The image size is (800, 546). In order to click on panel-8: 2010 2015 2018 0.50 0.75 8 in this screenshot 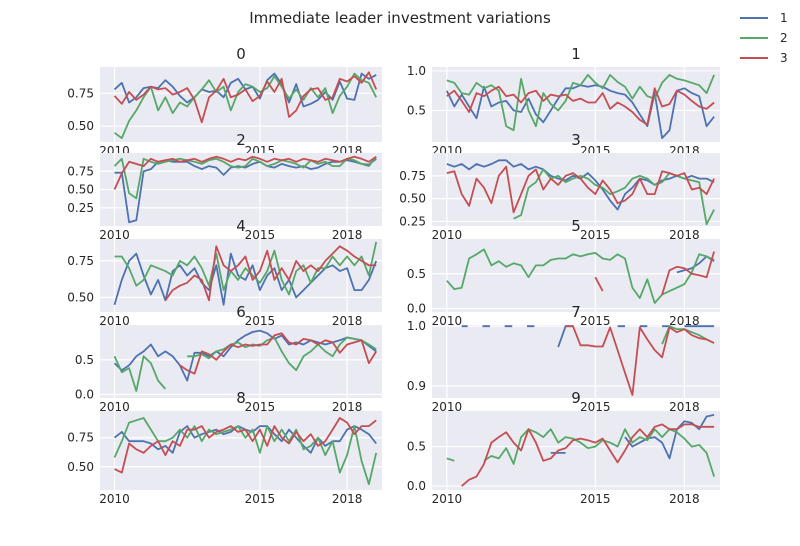, I will do `click(224, 447)`.